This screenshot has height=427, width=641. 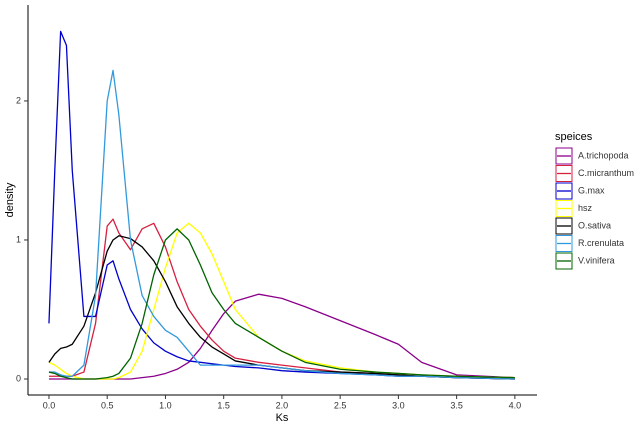 I want to click on y-tick-label: 1, so click(x=18, y=239).